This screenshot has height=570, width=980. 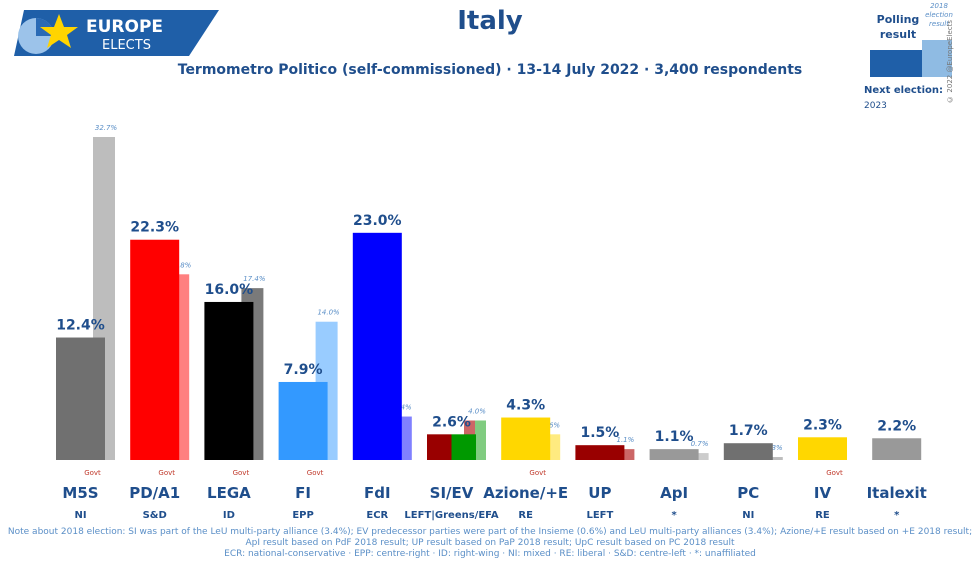 I want to click on legend-election-label: 2018 election result, so click(x=939, y=15).